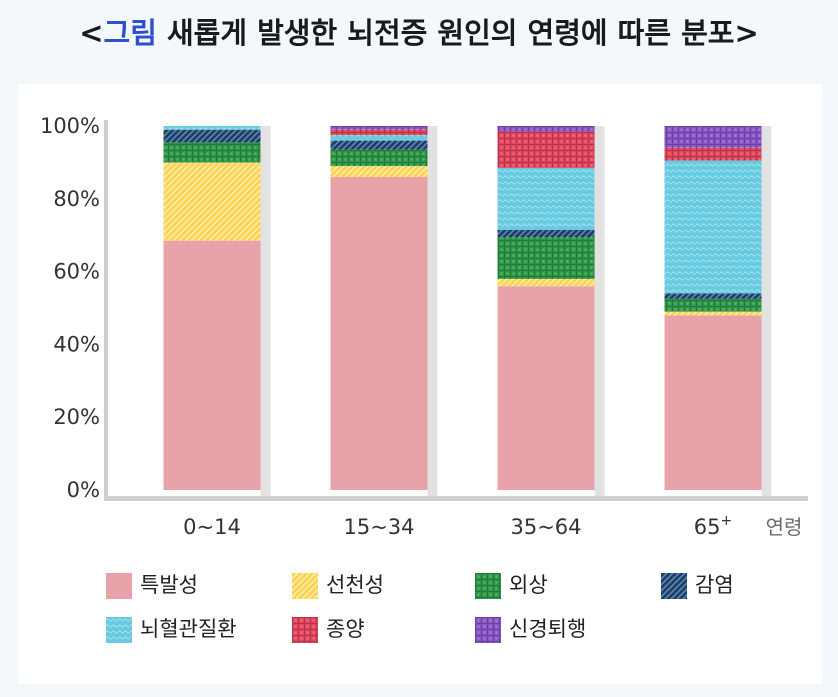  What do you see at coordinates (212, 201) in the screenshot?
I see `bar-0-14-선천성` at bounding box center [212, 201].